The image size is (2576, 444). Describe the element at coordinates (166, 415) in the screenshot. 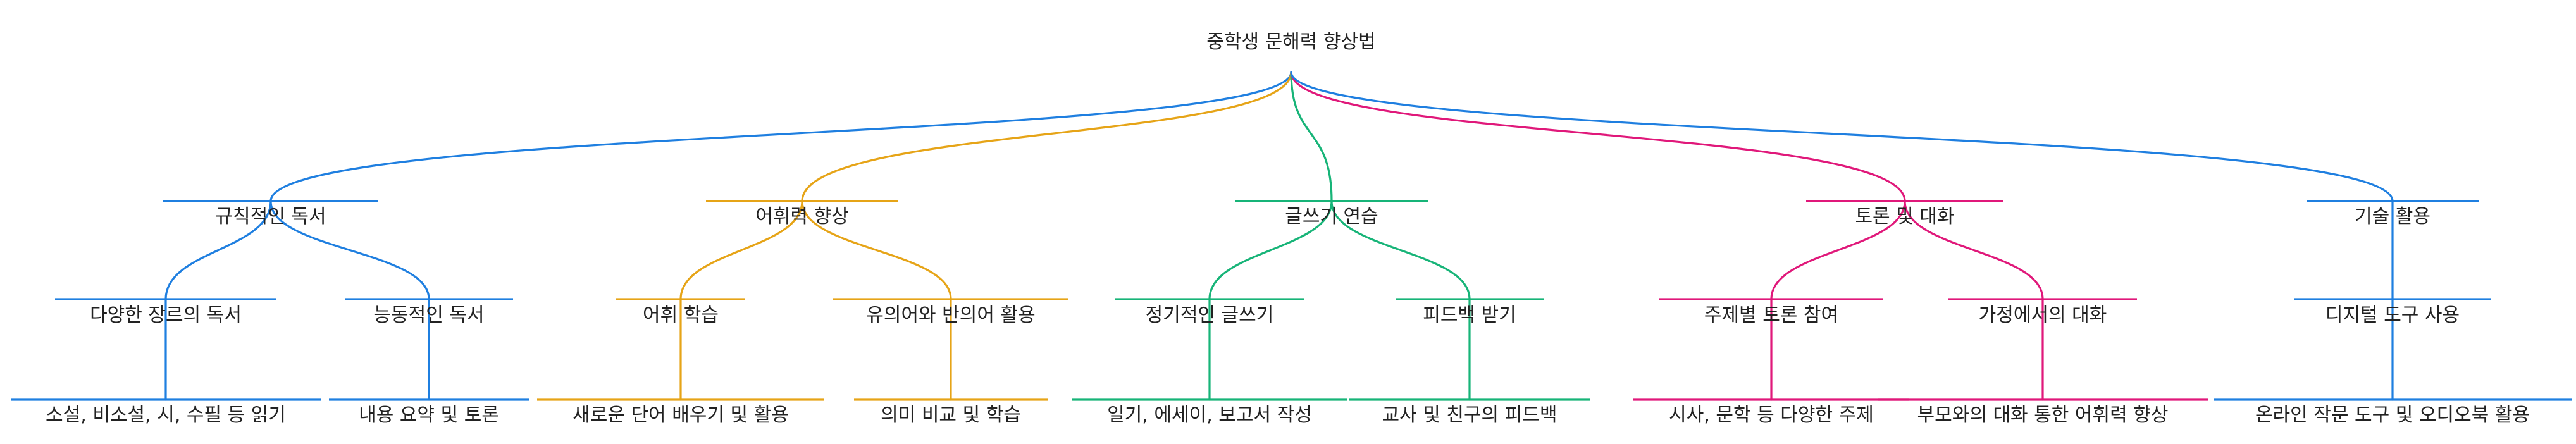

I see `leaf-node-reading-0-0: 소설, 비소설, 시, 수필 등 읽기` at that location.